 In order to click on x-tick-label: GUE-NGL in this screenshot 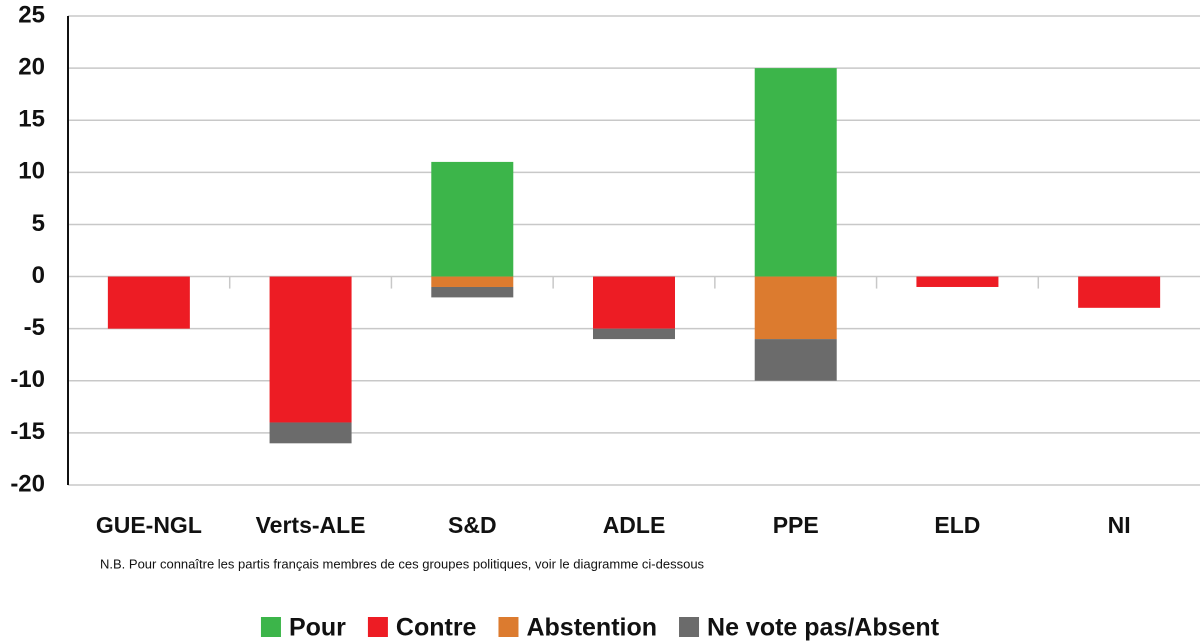, I will do `click(149, 525)`.